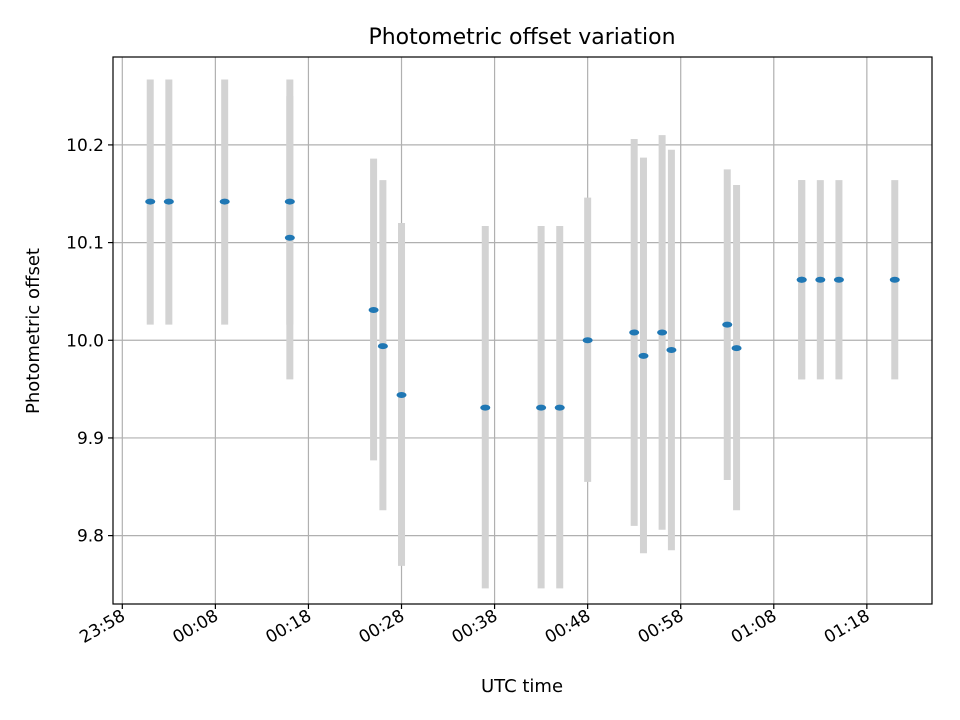 This screenshot has height=720, width=960. What do you see at coordinates (522, 686) in the screenshot?
I see `x-axis-label: UTC time` at bounding box center [522, 686].